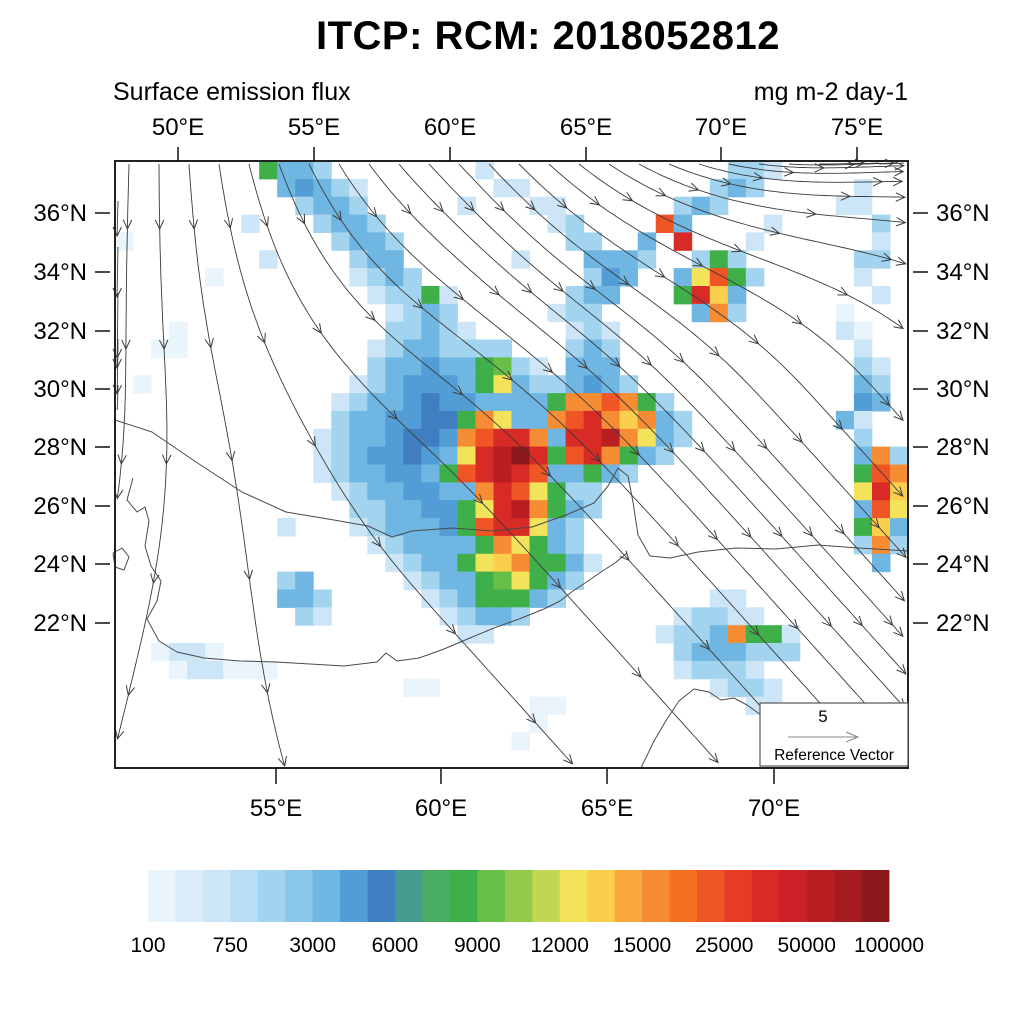  I want to click on axis-bottom: 55°E 60°E 65°E 70°E, so click(525, 795).